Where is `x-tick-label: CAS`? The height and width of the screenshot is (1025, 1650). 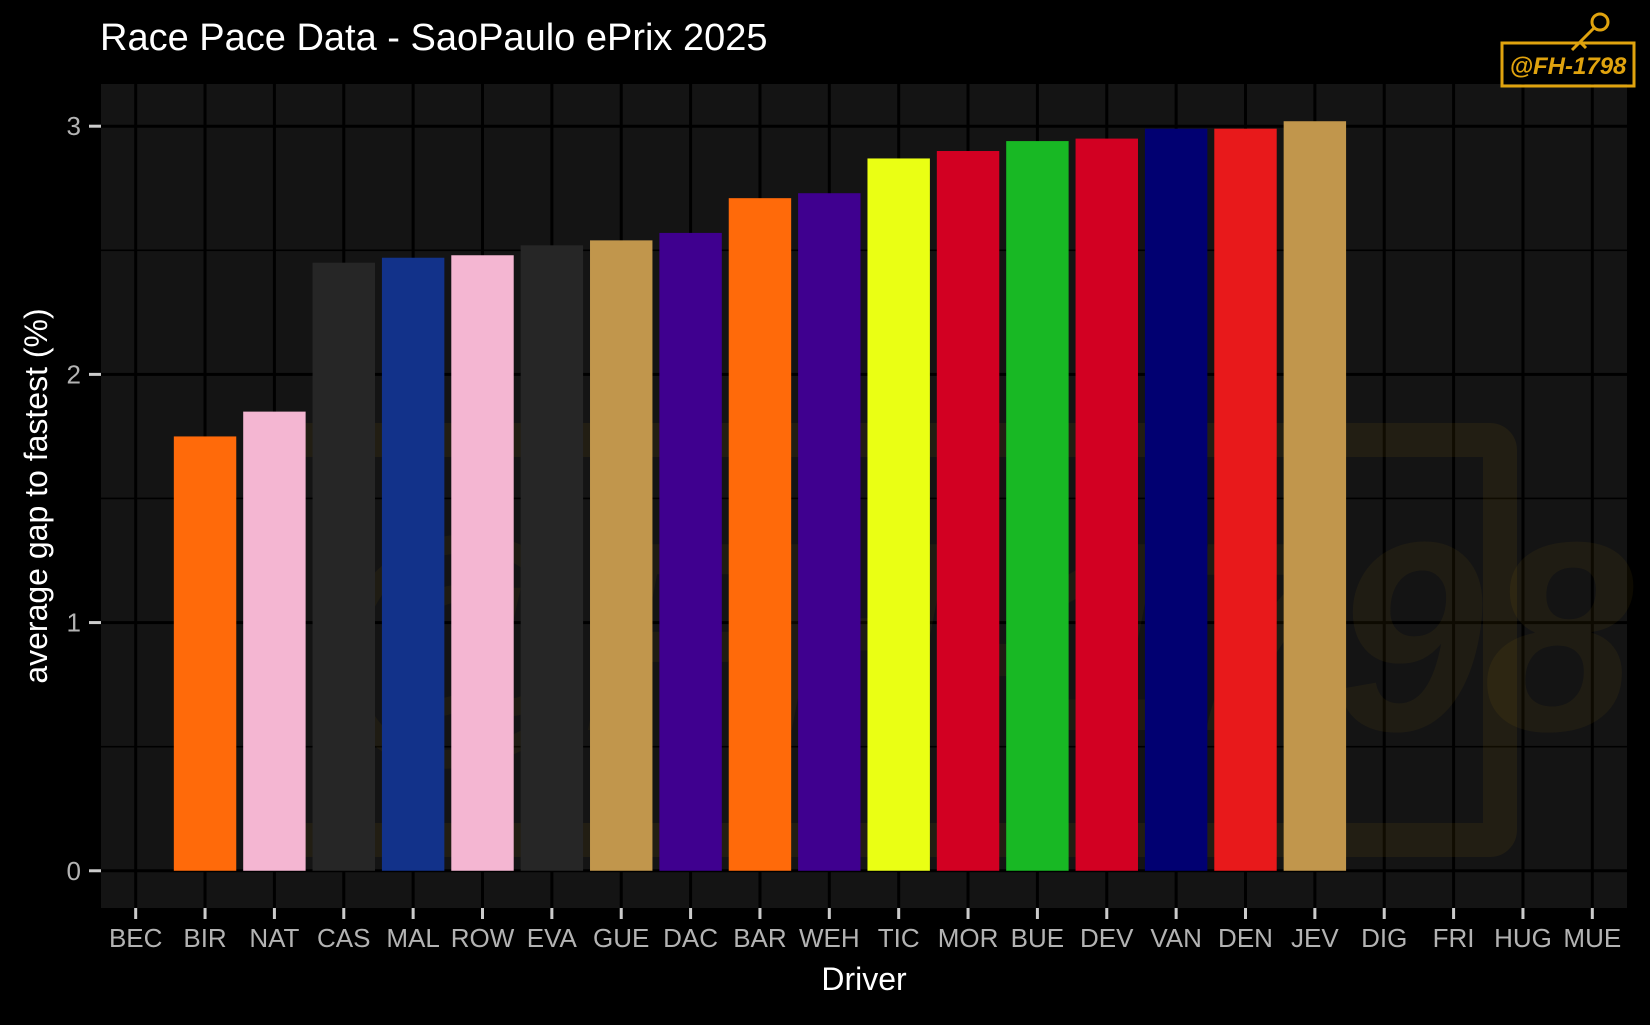 x-tick-label: CAS is located at coordinates (343, 938).